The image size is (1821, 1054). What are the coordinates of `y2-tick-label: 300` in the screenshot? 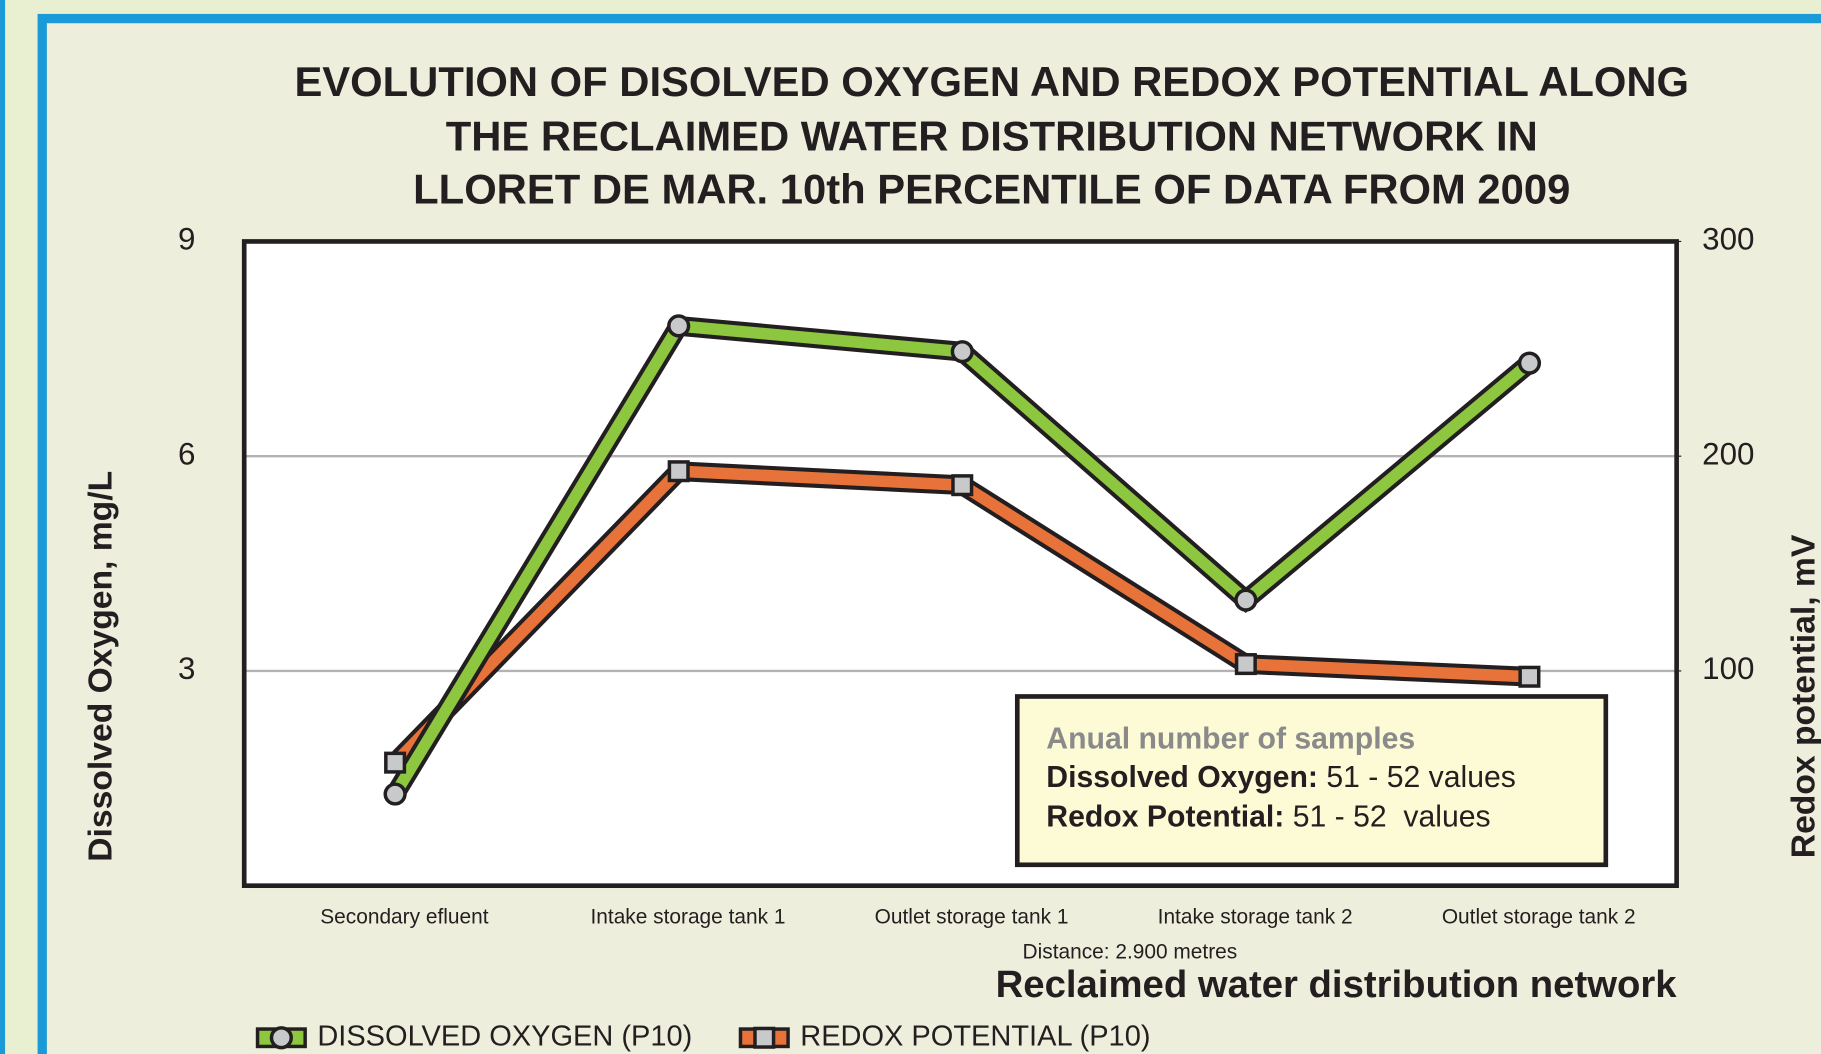 It's located at (1728, 239).